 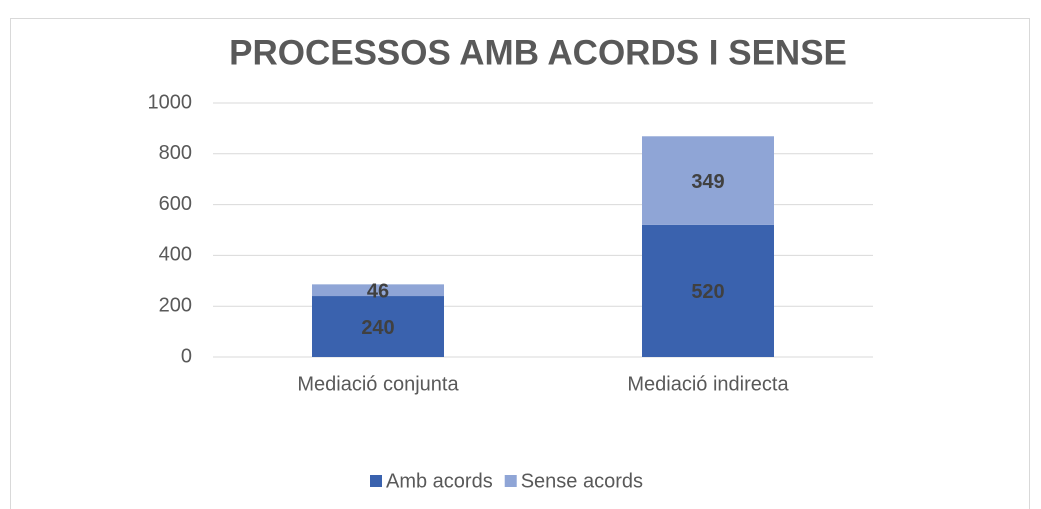 I want to click on y-tick-label: 400, so click(x=175, y=255).